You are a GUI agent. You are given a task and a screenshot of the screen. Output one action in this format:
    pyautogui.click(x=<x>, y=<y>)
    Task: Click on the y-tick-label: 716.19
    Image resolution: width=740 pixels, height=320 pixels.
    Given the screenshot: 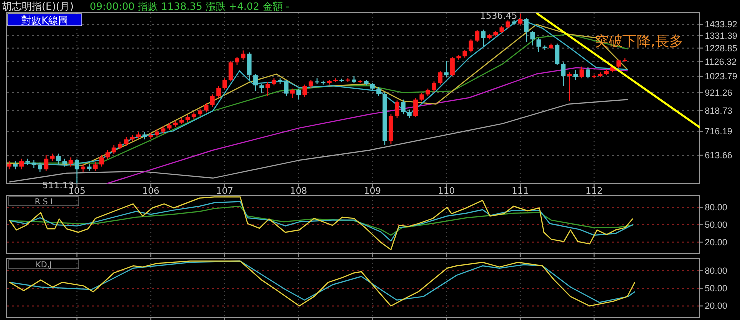 What is the action you would take?
    pyautogui.click(x=719, y=131)
    